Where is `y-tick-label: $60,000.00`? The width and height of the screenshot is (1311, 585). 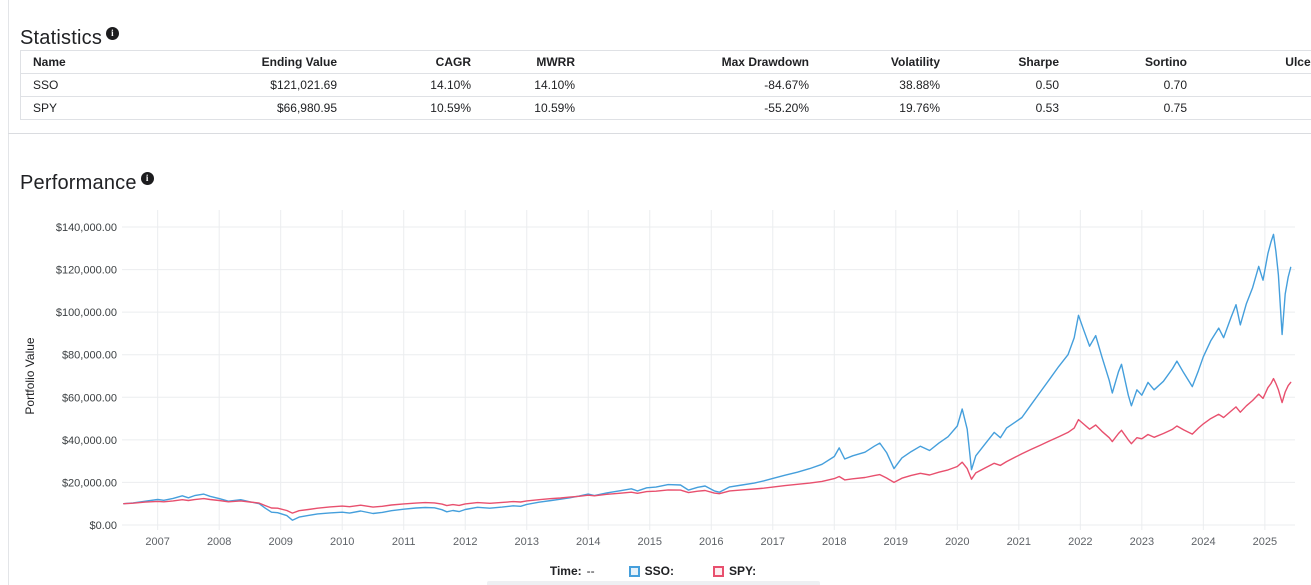
y-tick-label: $60,000.00 is located at coordinates (89, 398).